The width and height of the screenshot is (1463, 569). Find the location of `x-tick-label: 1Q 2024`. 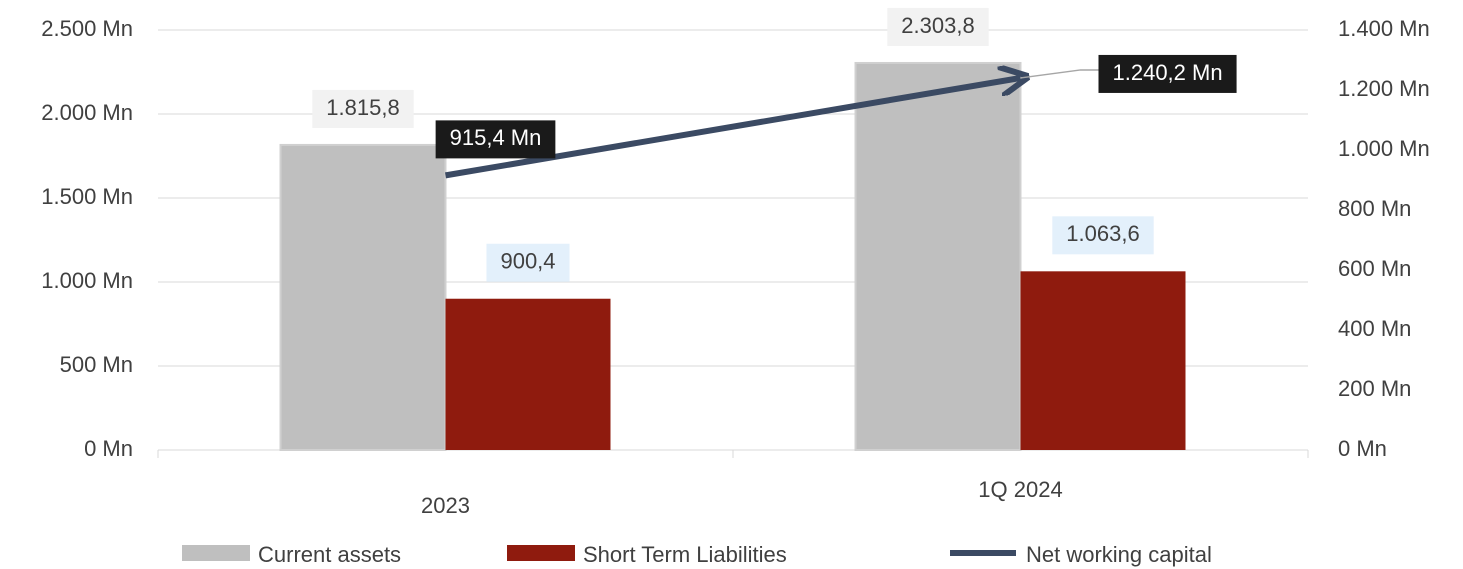

x-tick-label: 1Q 2024 is located at coordinates (1020, 489).